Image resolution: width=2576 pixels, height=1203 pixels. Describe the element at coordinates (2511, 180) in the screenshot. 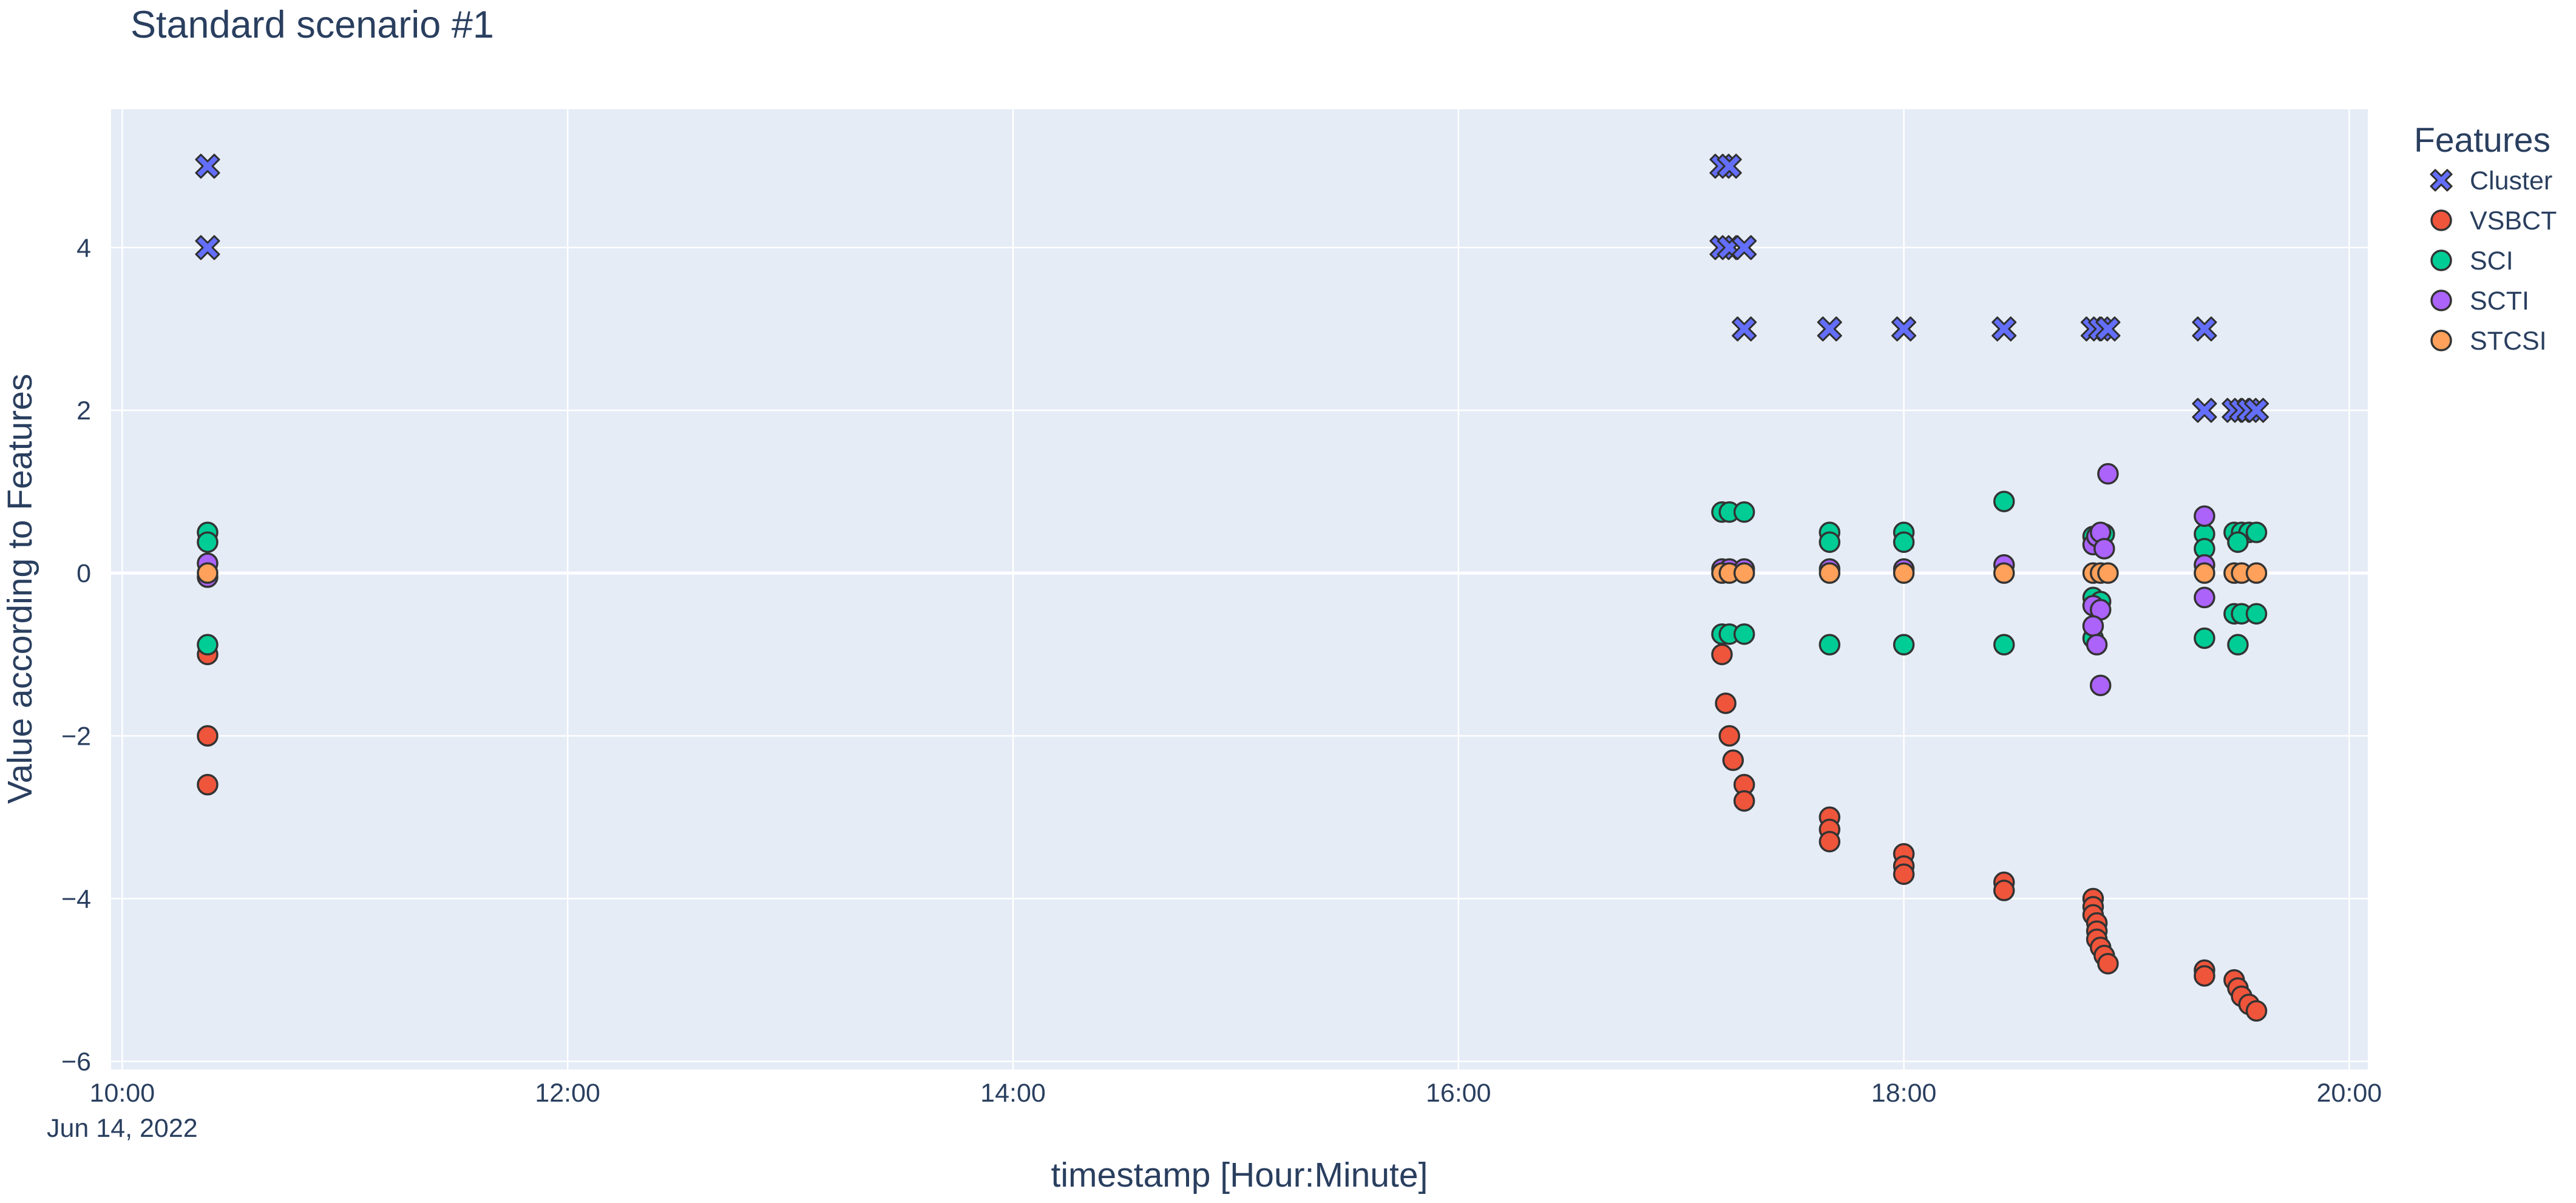

I see `legend-label: Cluster` at that location.